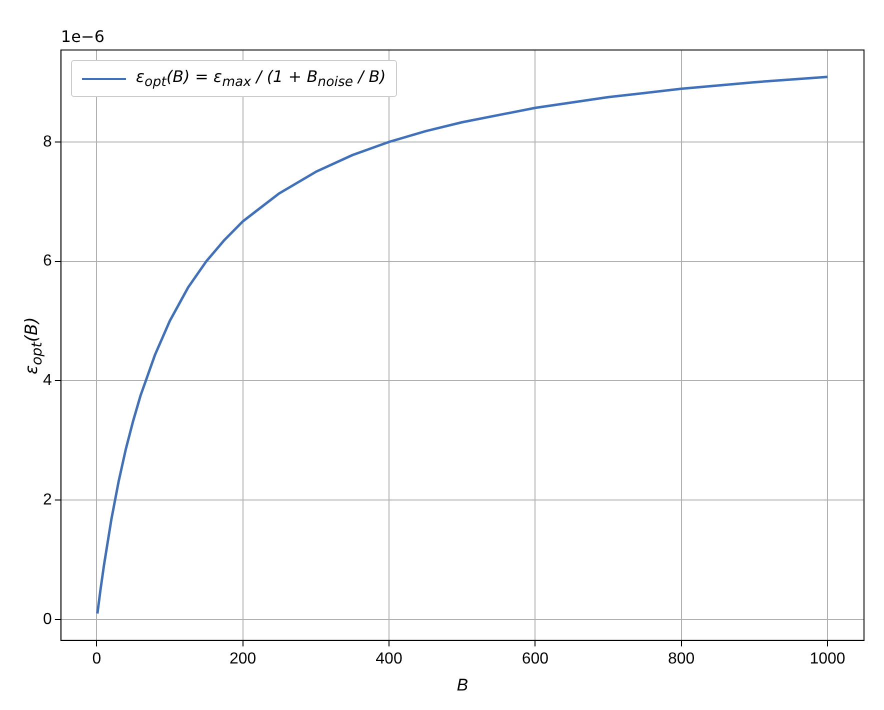 This screenshot has width=884, height=710. I want to click on x-tick-label: 200, so click(242, 659).